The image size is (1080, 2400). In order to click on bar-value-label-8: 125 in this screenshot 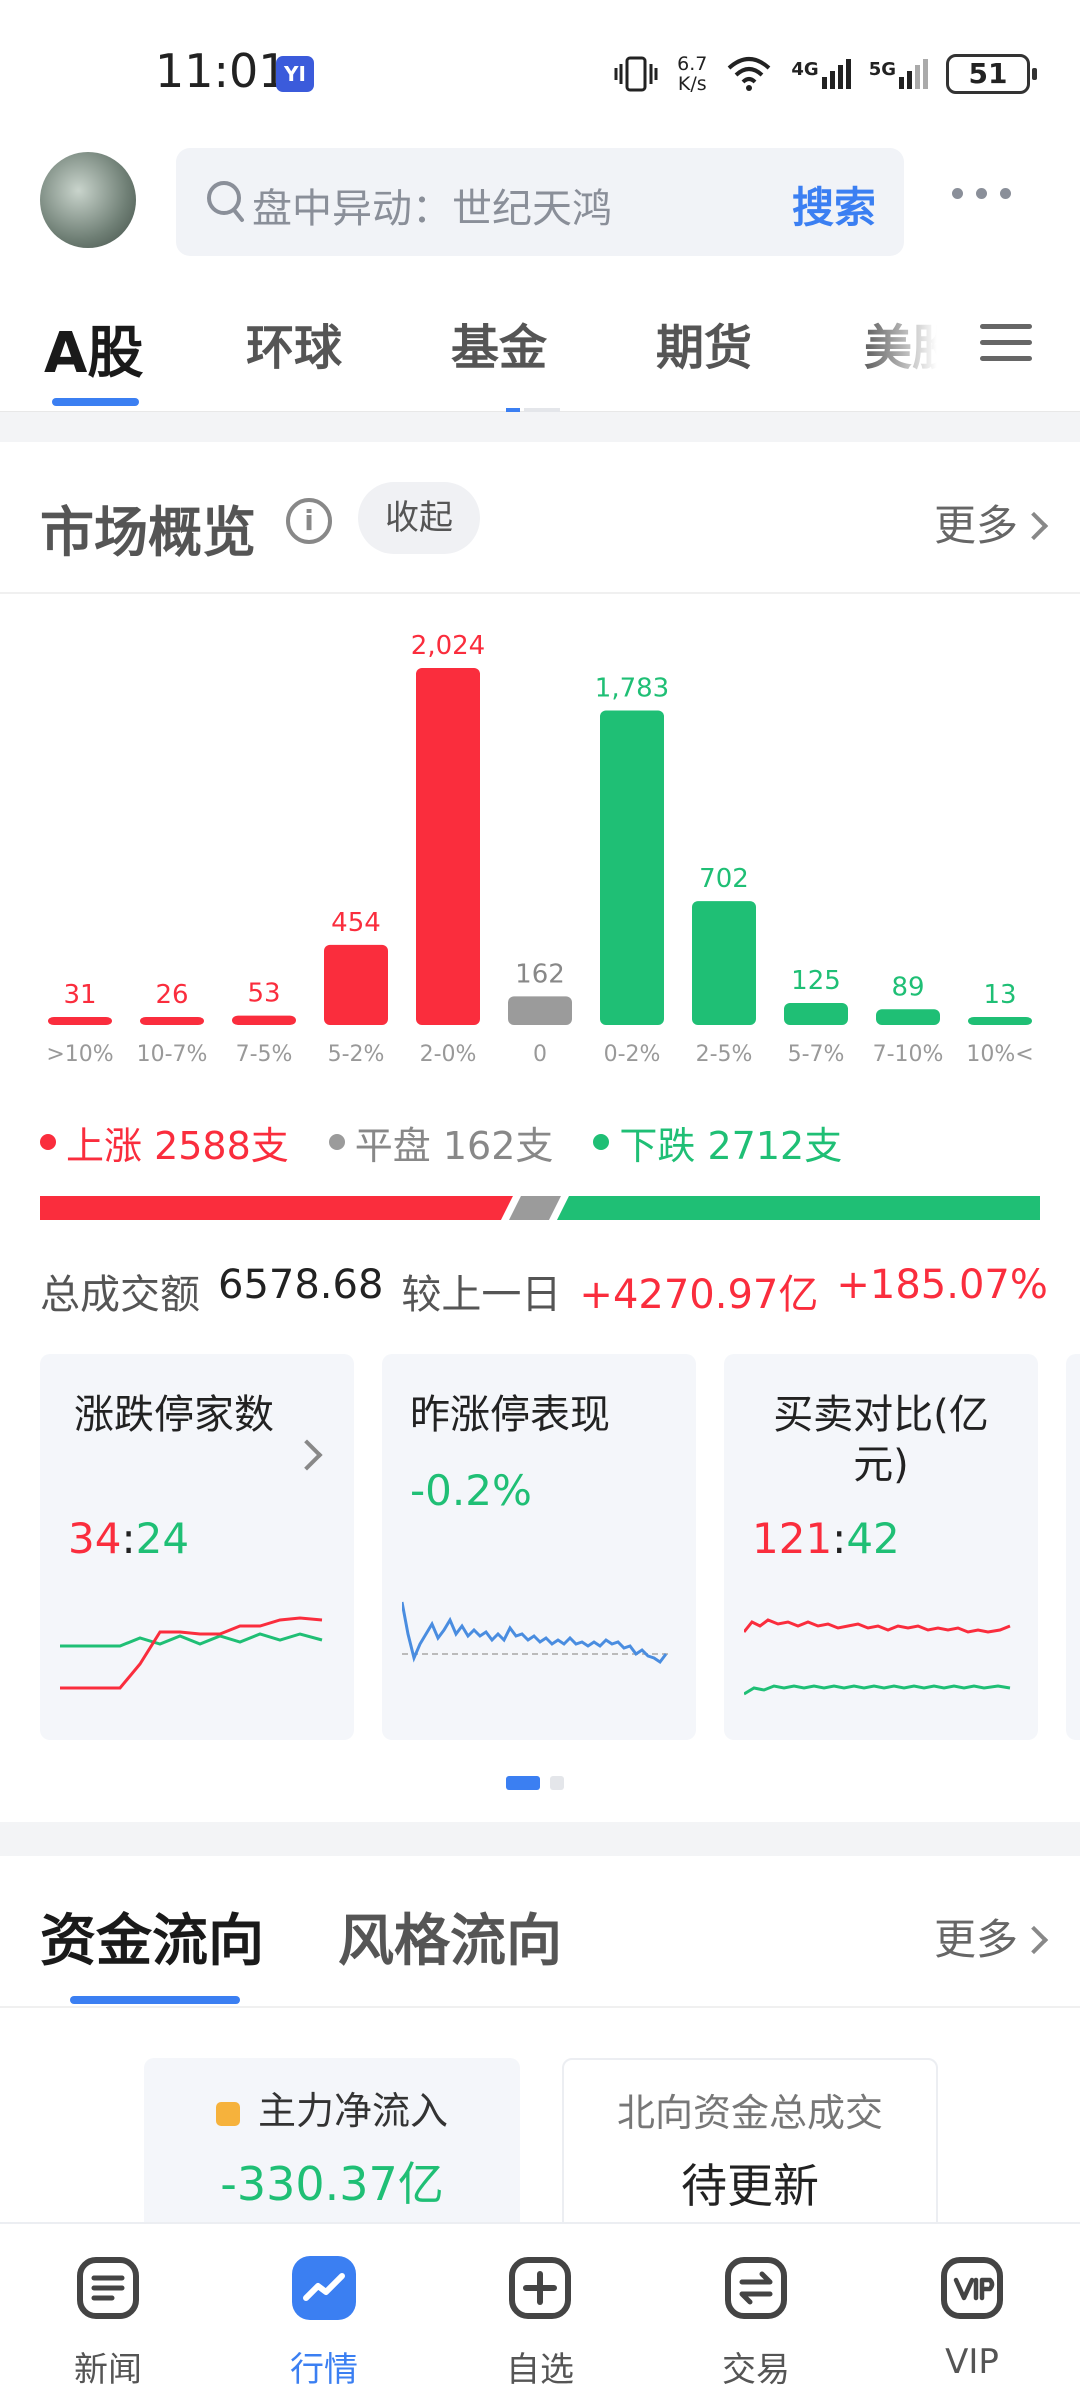, I will do `click(816, 981)`.